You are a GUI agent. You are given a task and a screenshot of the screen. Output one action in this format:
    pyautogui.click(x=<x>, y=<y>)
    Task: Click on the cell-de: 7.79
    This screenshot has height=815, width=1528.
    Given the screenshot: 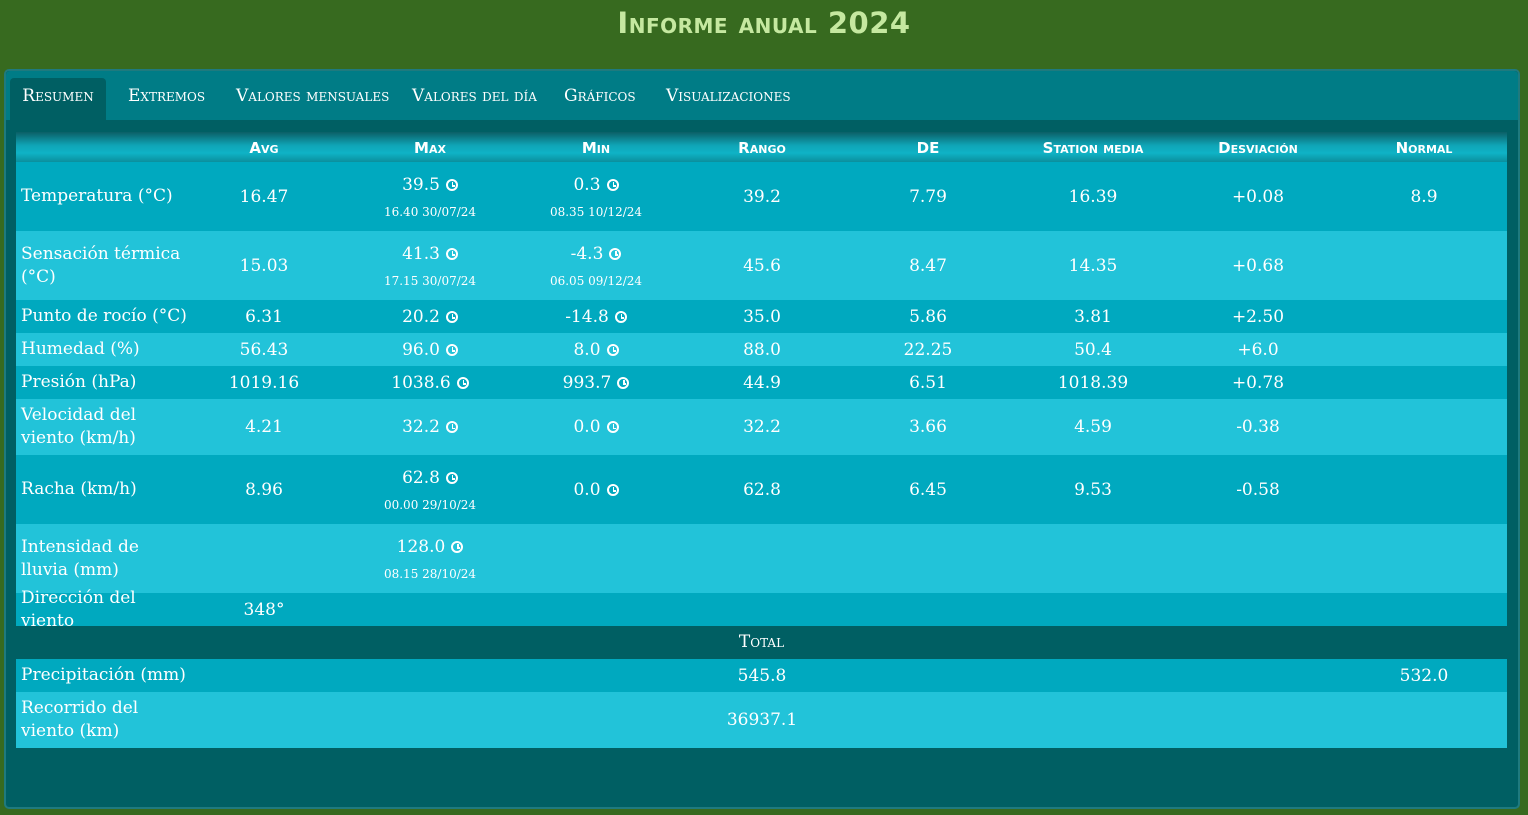 What is the action you would take?
    pyautogui.click(x=928, y=196)
    